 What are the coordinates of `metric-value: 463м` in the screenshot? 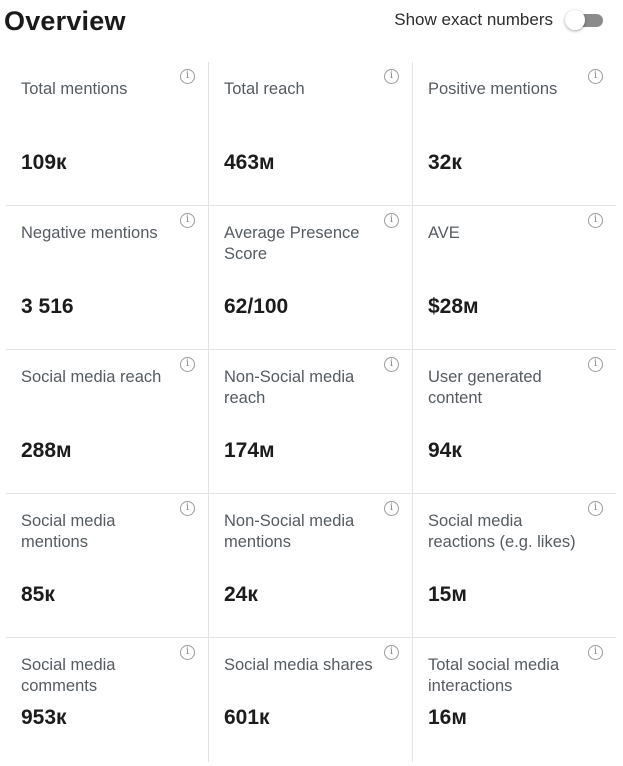 It's located at (249, 162).